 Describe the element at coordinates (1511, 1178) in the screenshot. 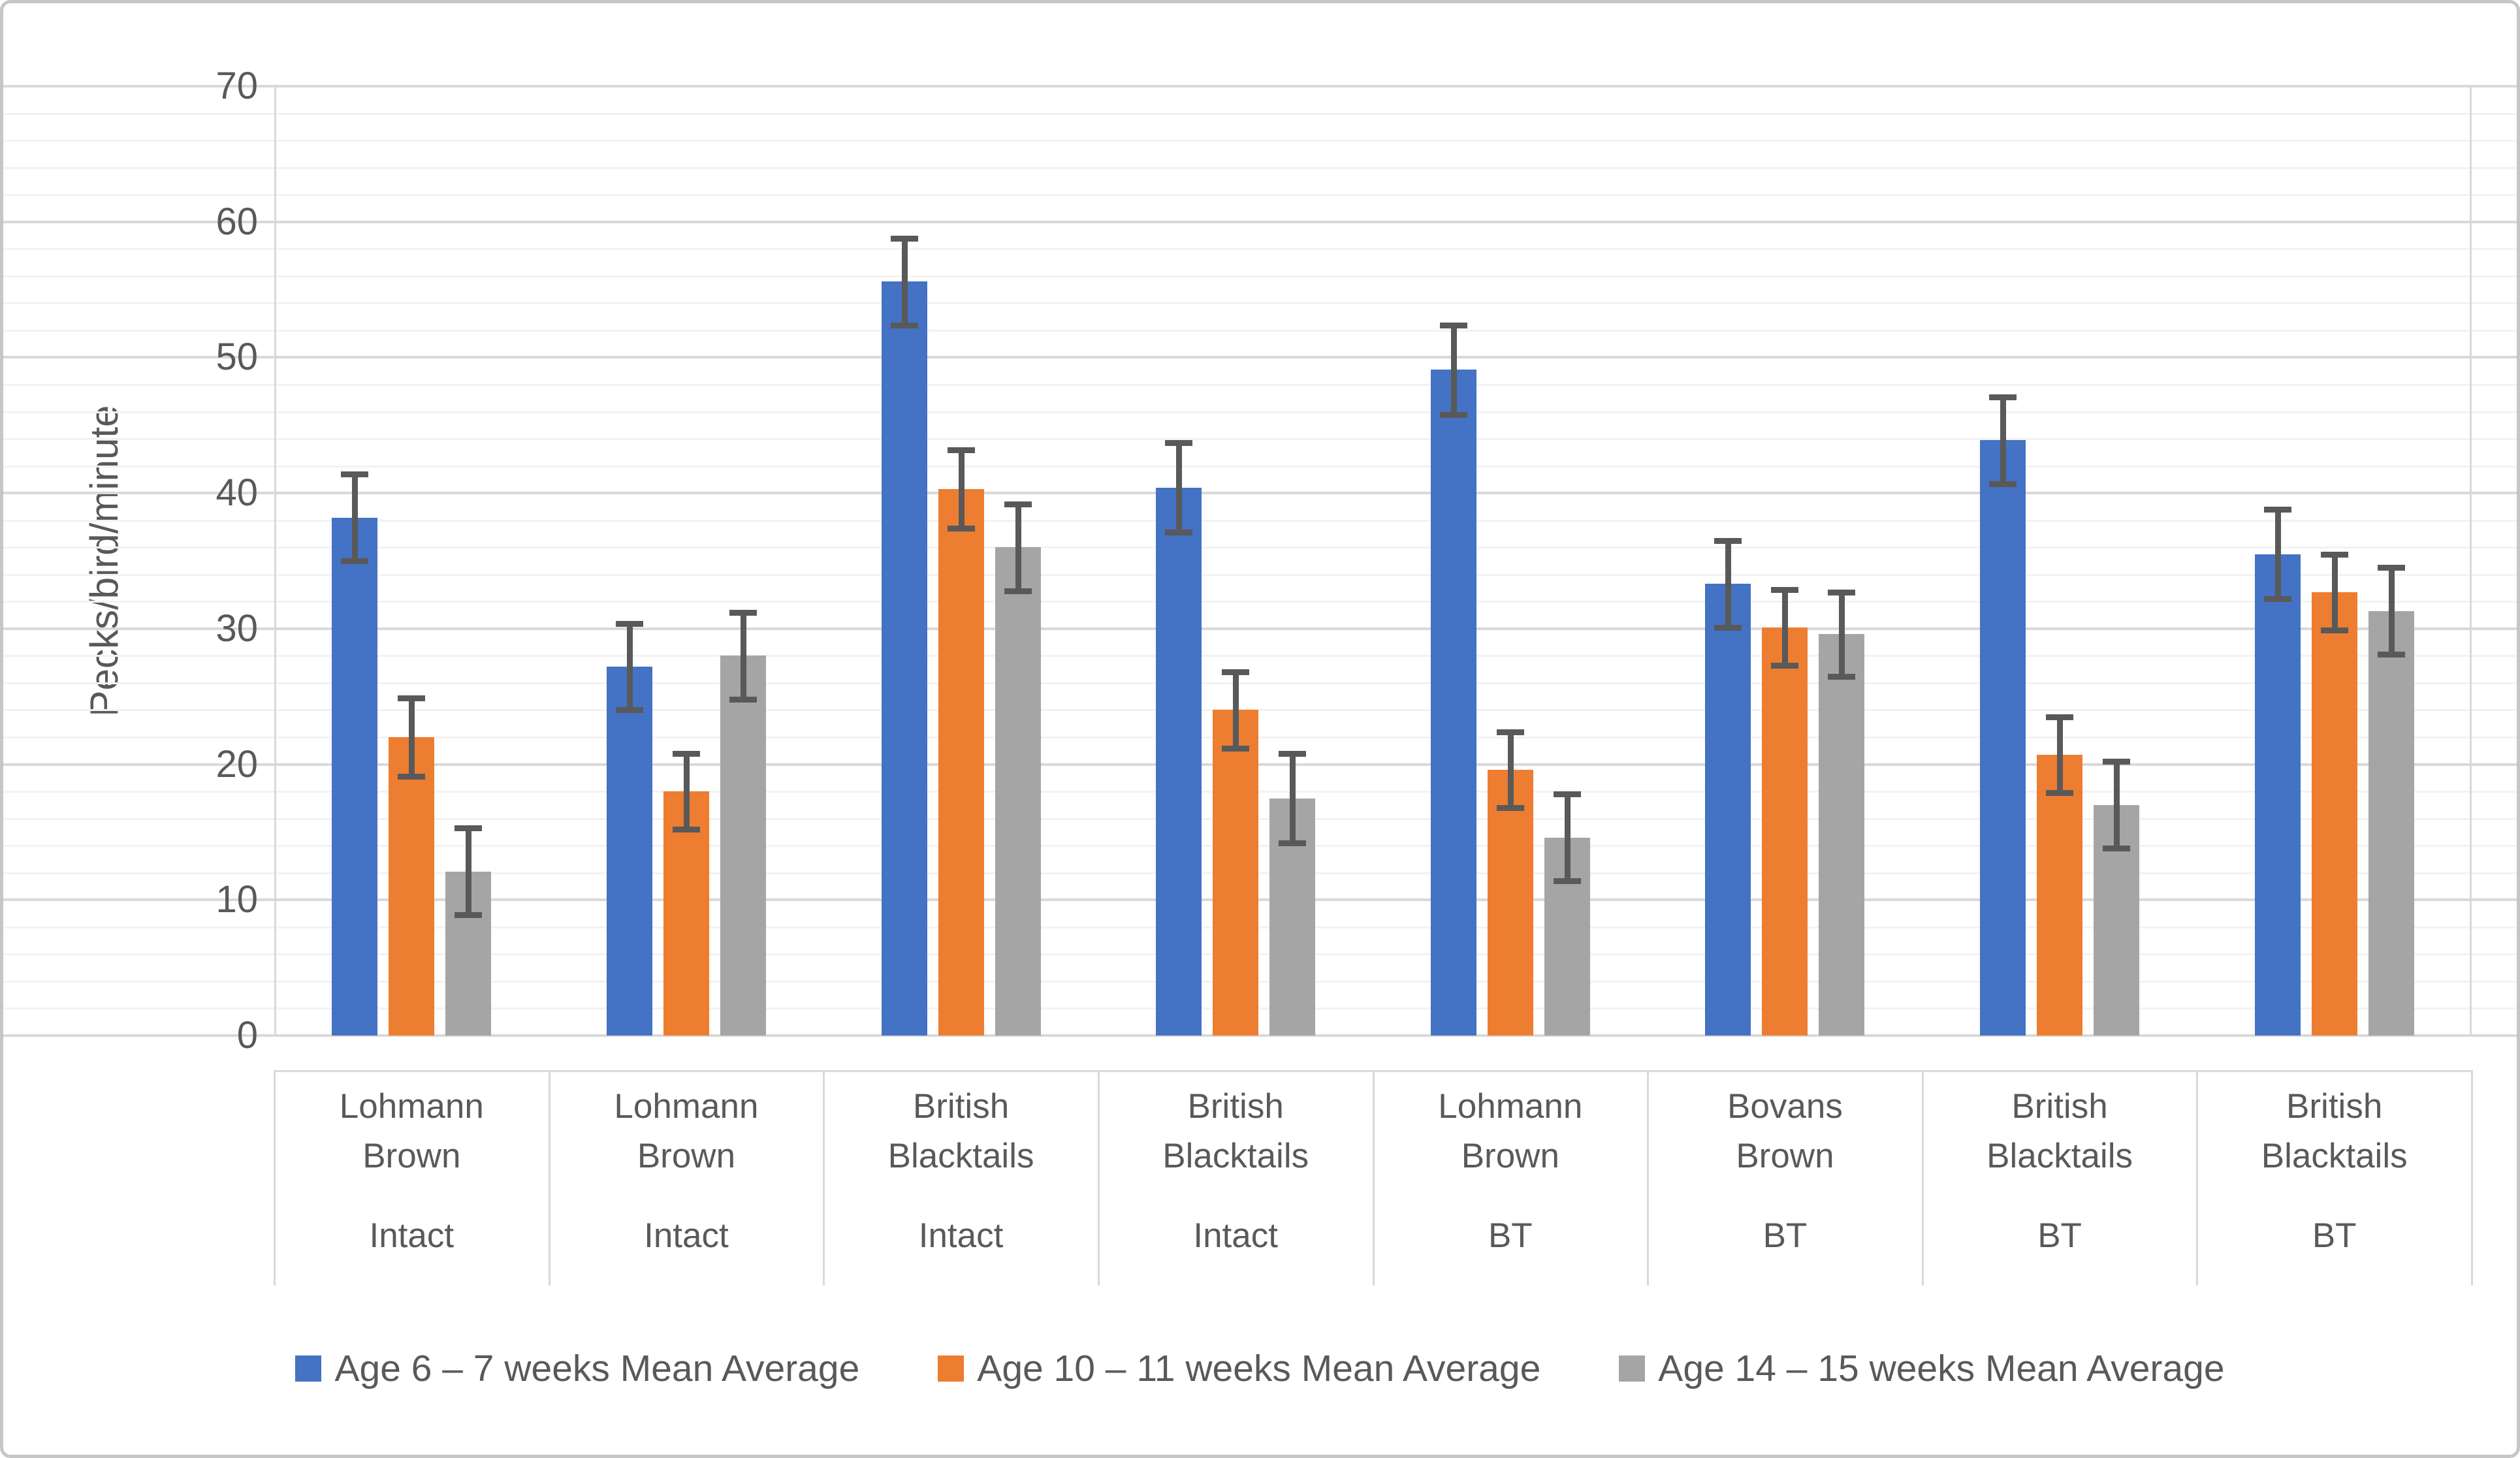

I see `category-cell: Lohmann Brown BT` at that location.